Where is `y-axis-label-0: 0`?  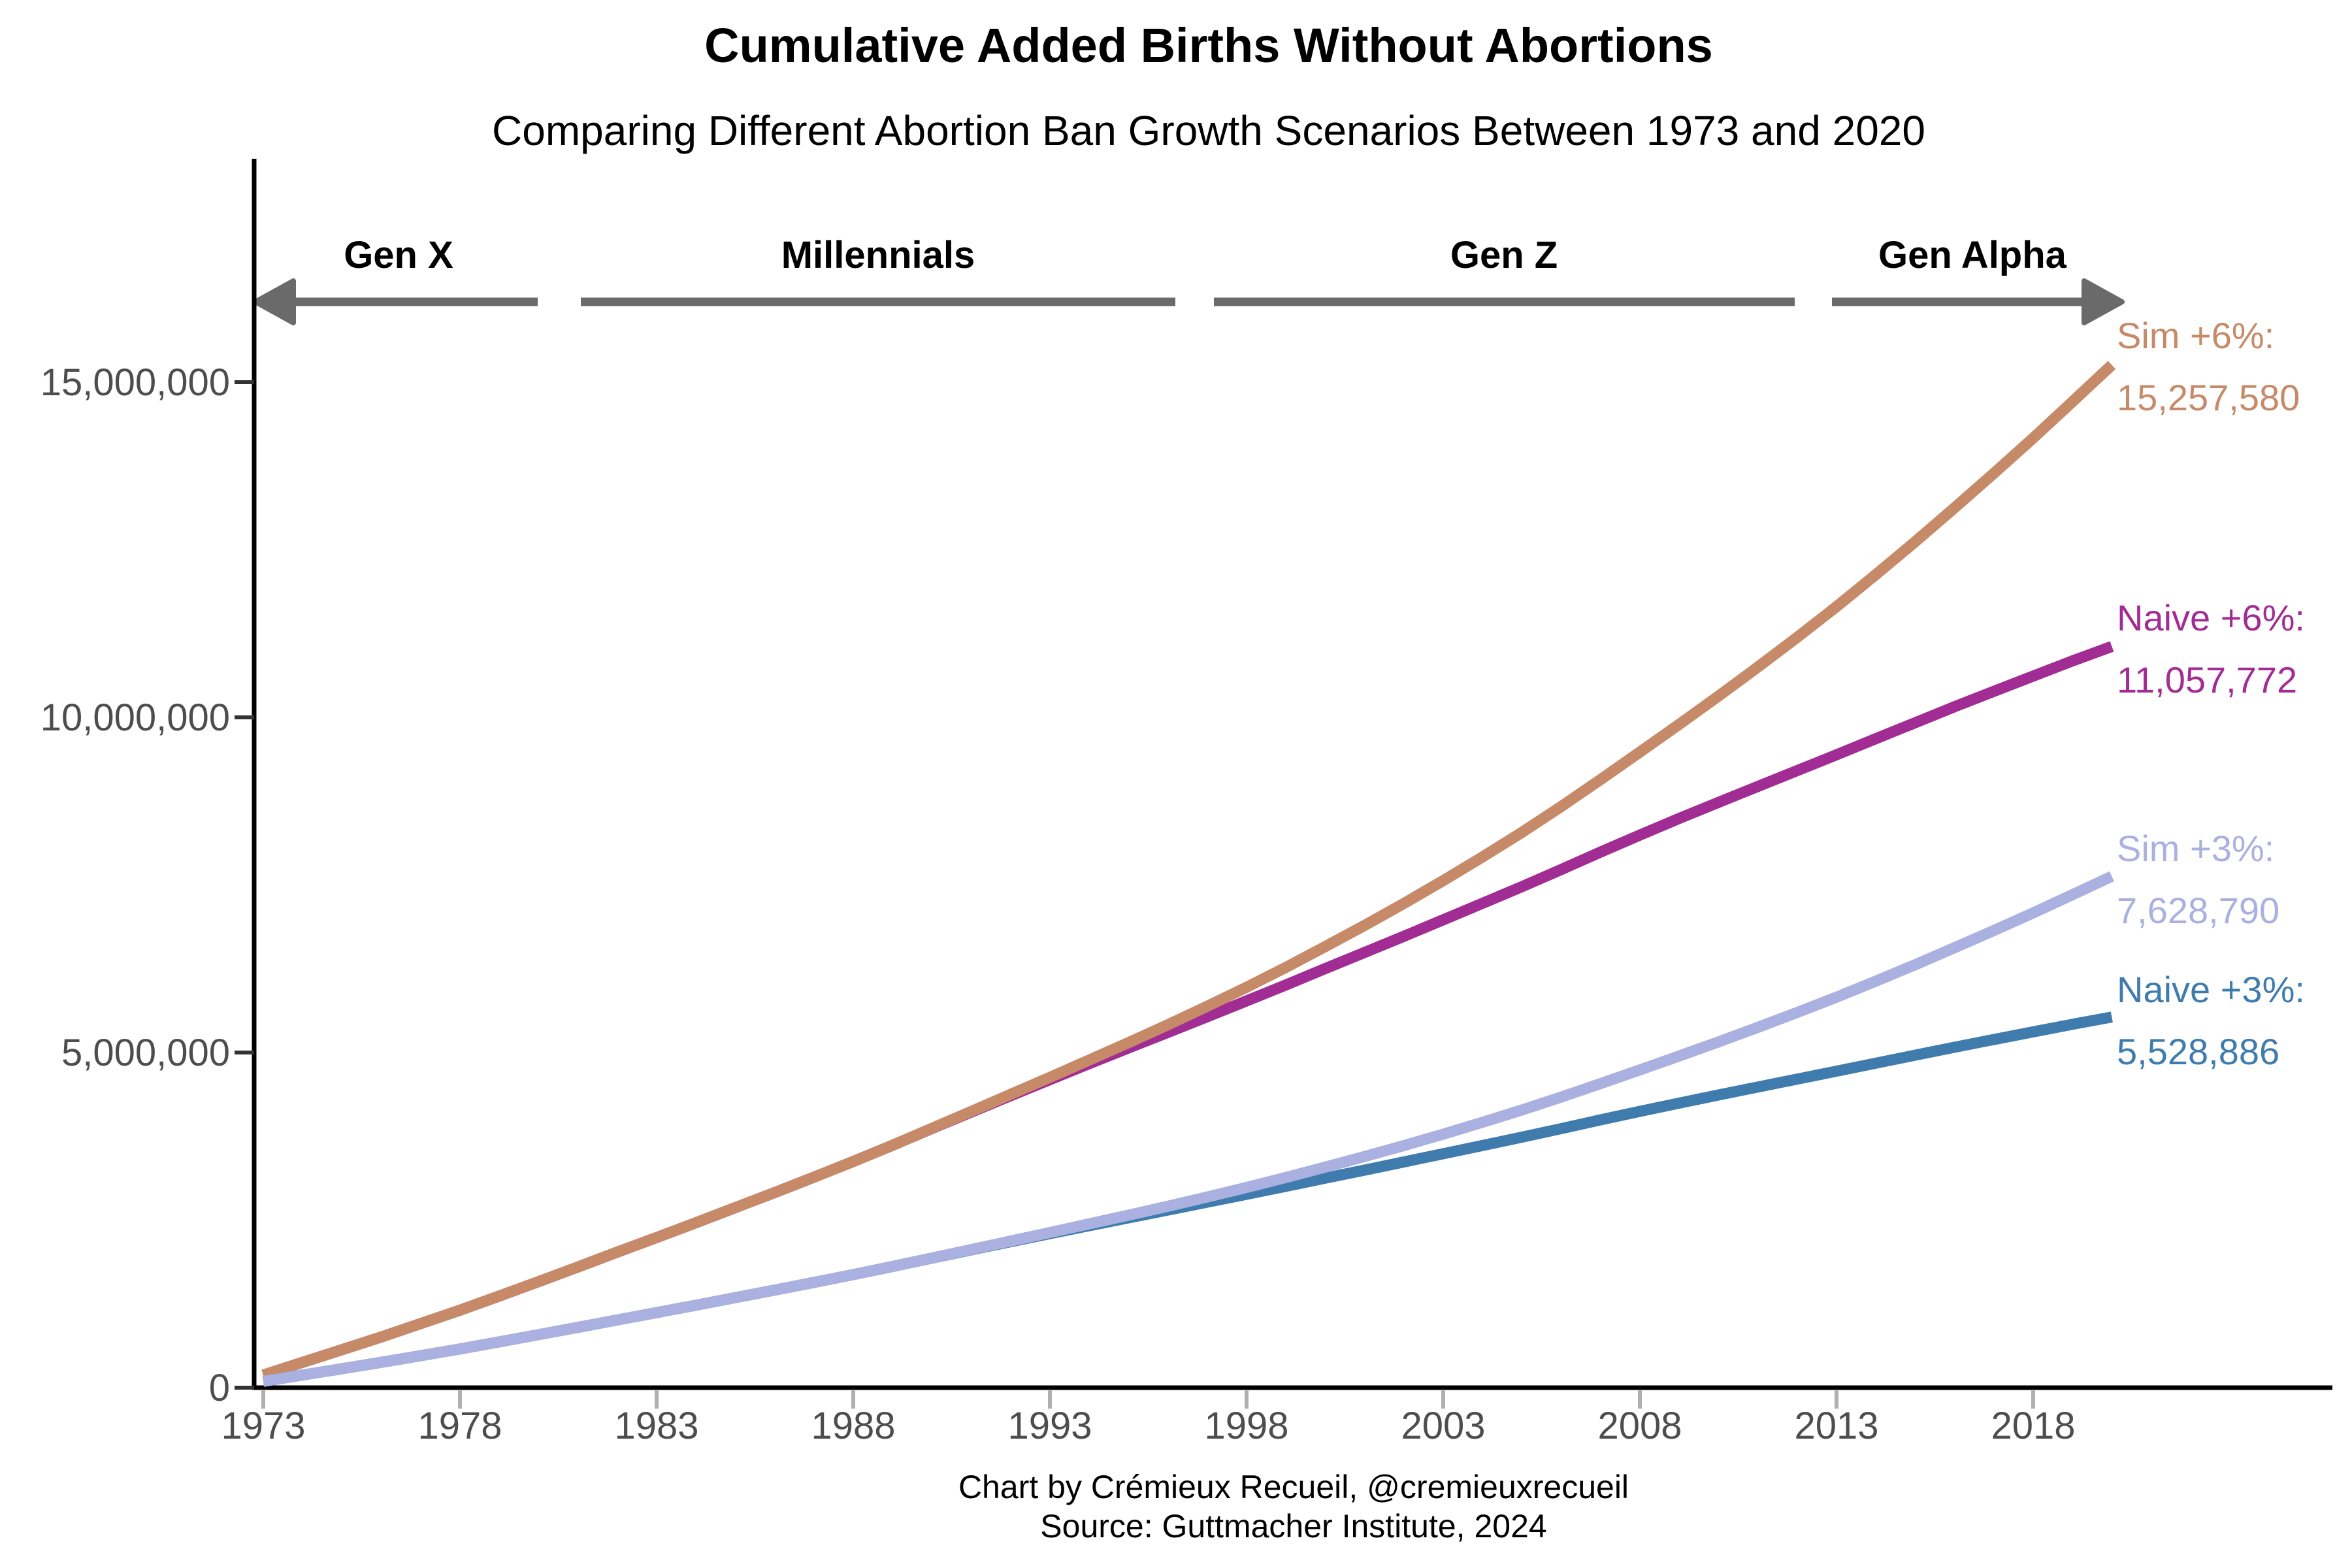
y-axis-label-0: 0 is located at coordinates (219, 1388).